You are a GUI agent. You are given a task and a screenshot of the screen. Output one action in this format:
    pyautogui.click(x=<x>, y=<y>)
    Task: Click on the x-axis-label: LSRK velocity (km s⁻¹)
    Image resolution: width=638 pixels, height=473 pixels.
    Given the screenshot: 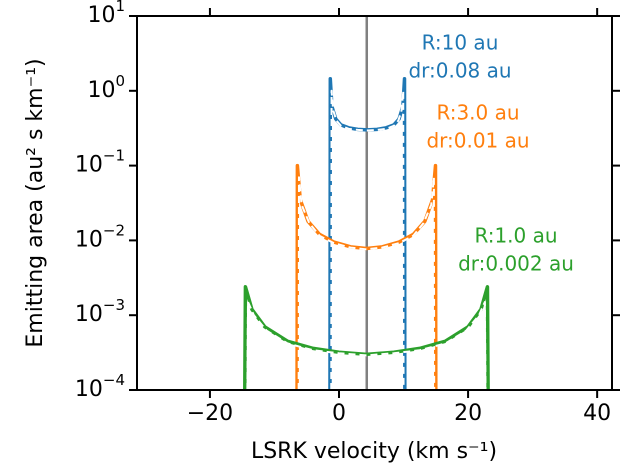 What is the action you would take?
    pyautogui.click(x=374, y=451)
    